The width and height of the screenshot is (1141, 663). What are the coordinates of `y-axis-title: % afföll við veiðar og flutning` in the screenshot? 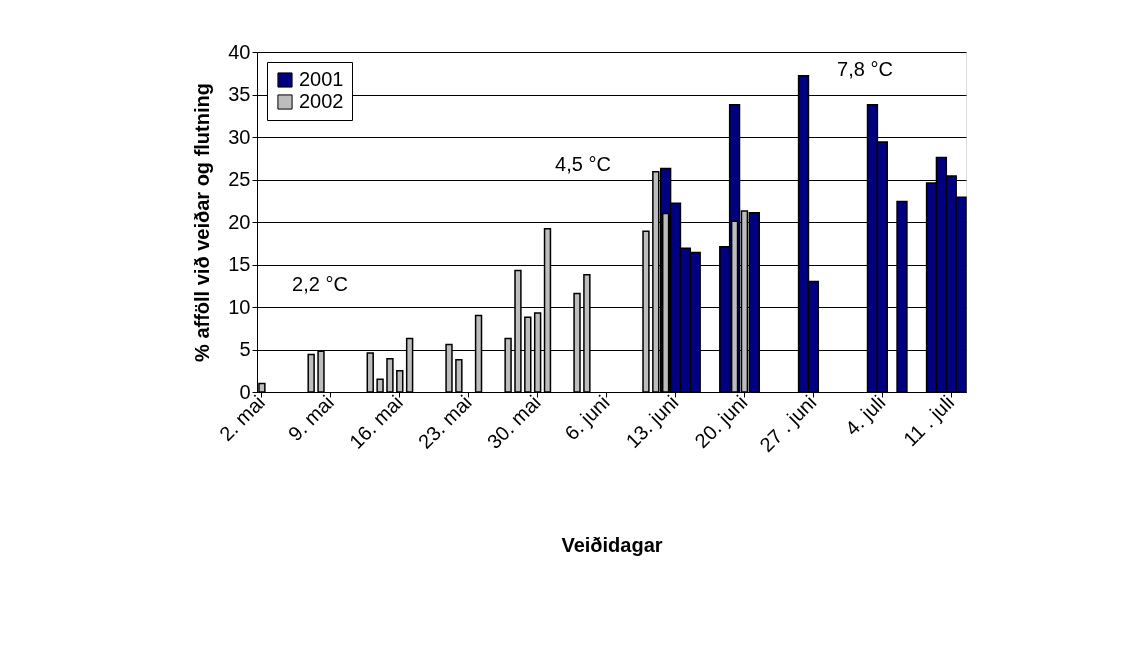 It's located at (202, 222).